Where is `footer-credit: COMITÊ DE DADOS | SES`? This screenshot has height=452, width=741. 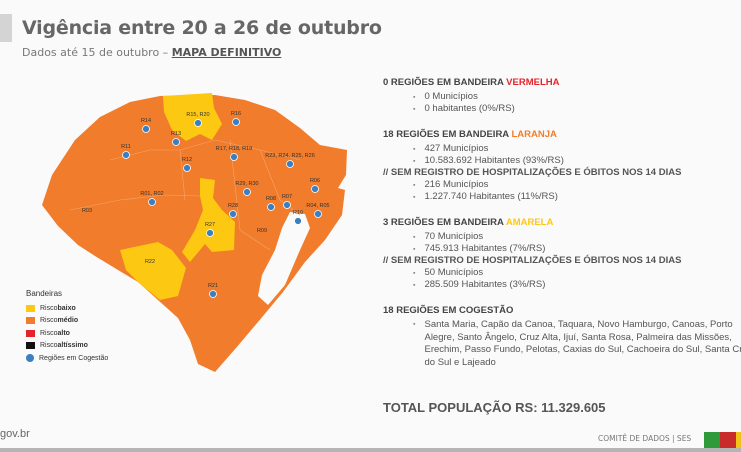
footer-credit: COMITÊ DE DADOS | SES is located at coordinates (645, 438).